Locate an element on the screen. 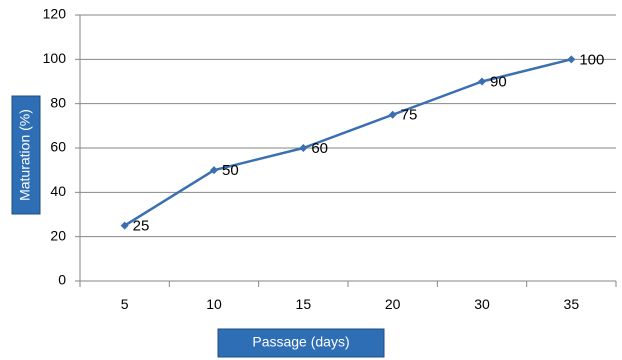 The image size is (622, 360). y-tick-label: 80 is located at coordinates (58, 102).